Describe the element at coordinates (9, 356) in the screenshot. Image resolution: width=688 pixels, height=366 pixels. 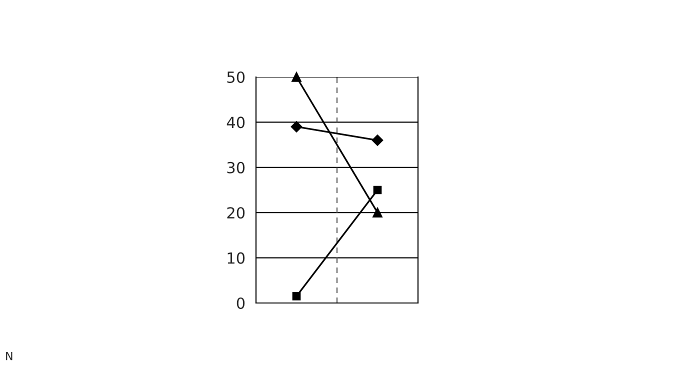
I see `text: N` at that location.